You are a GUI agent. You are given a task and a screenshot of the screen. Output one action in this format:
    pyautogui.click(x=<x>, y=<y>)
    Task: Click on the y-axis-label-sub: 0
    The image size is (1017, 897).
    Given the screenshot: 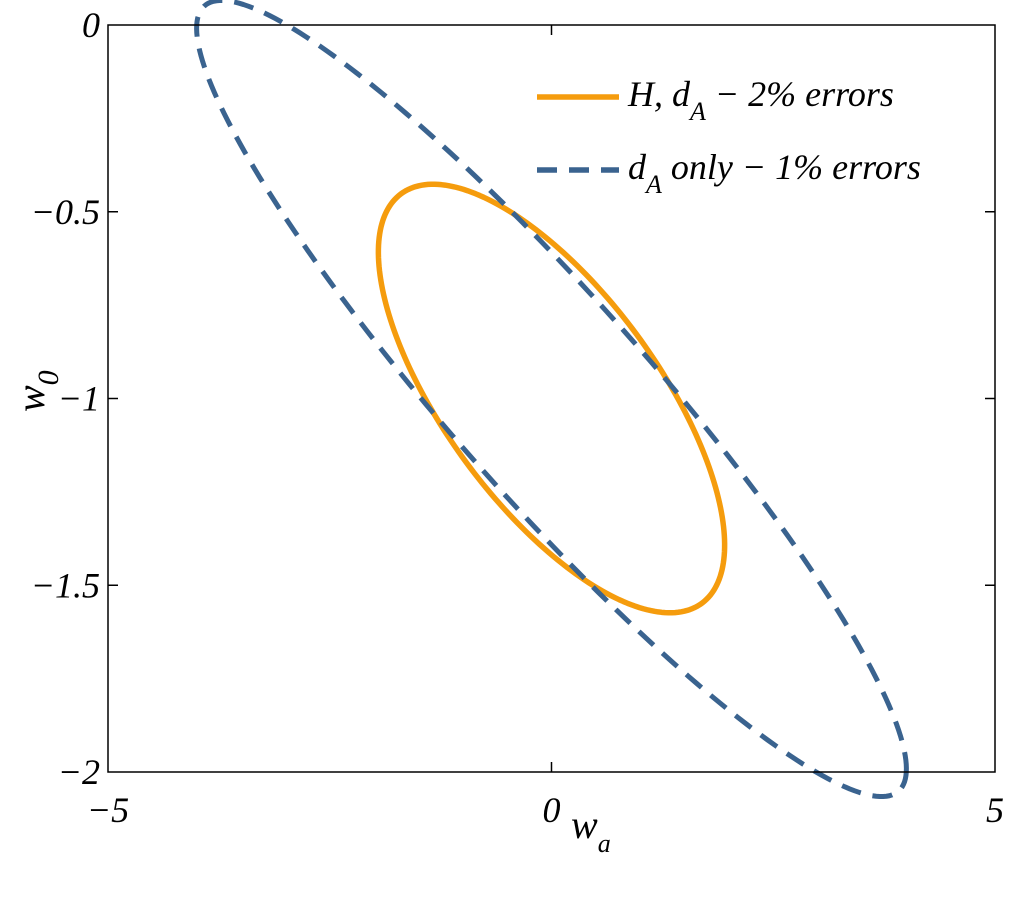 What is the action you would take?
    pyautogui.click(x=48, y=377)
    